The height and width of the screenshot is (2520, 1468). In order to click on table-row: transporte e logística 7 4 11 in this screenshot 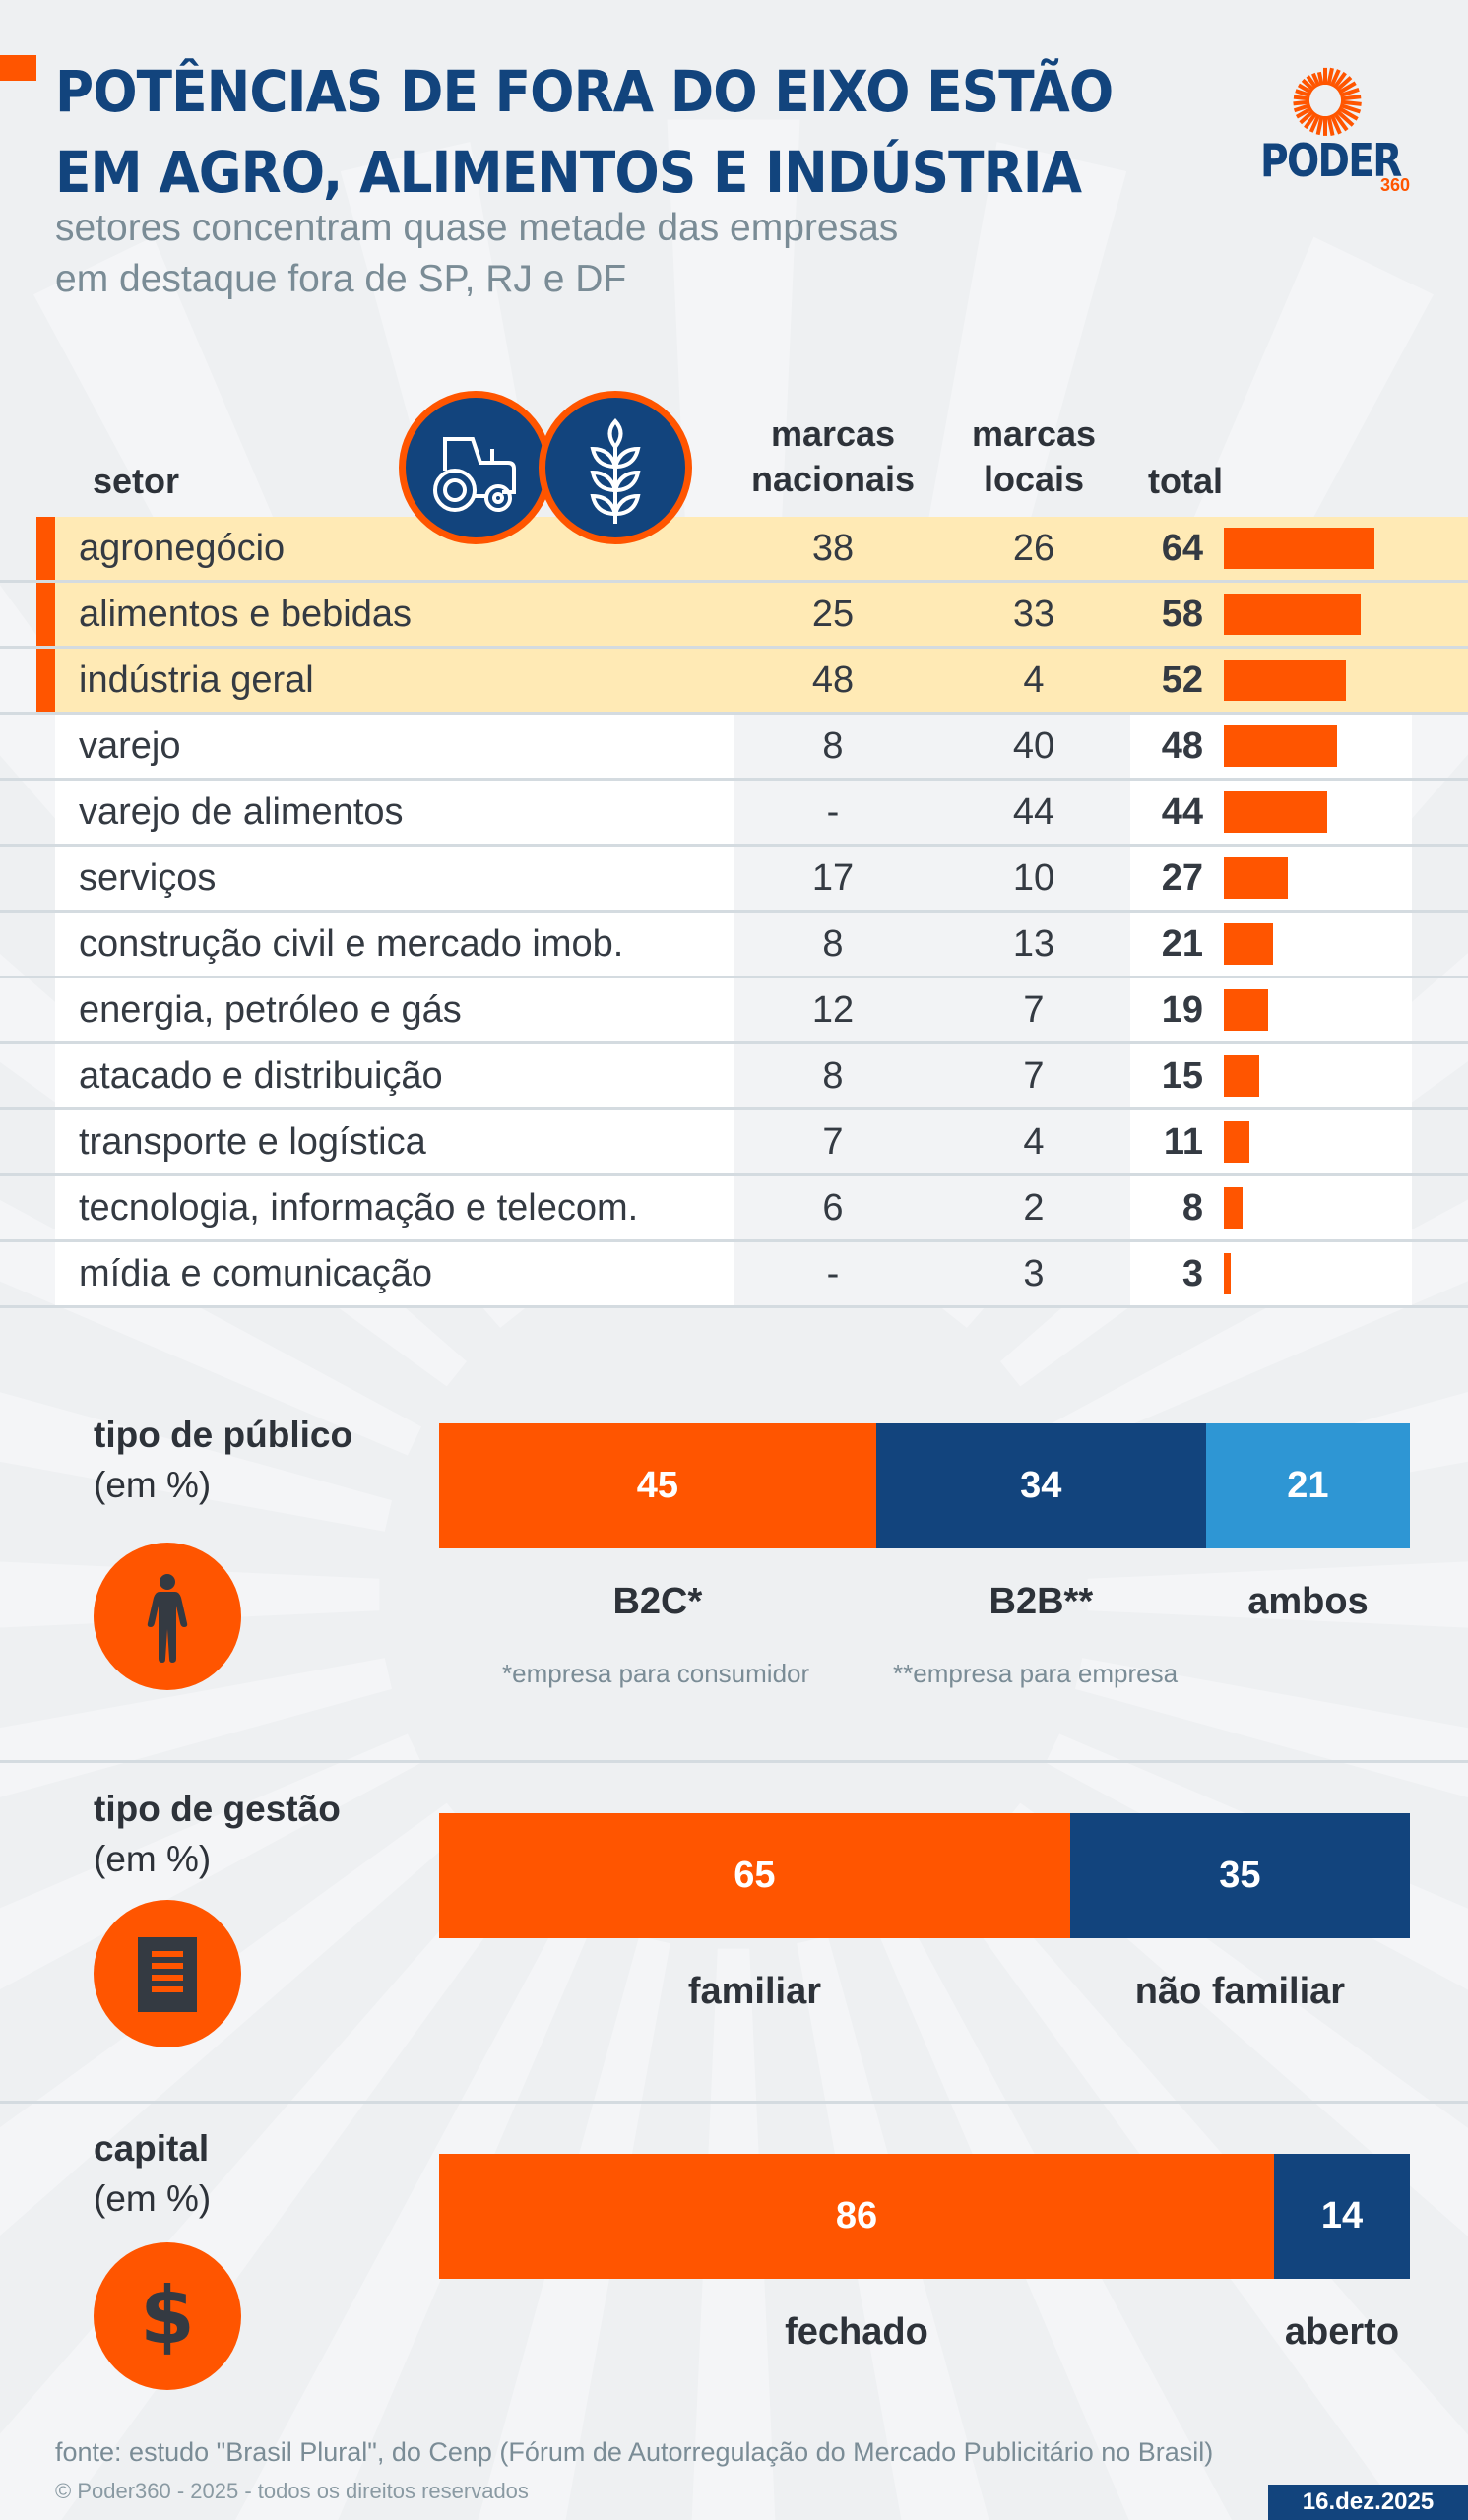, I will do `click(734, 1143)`.